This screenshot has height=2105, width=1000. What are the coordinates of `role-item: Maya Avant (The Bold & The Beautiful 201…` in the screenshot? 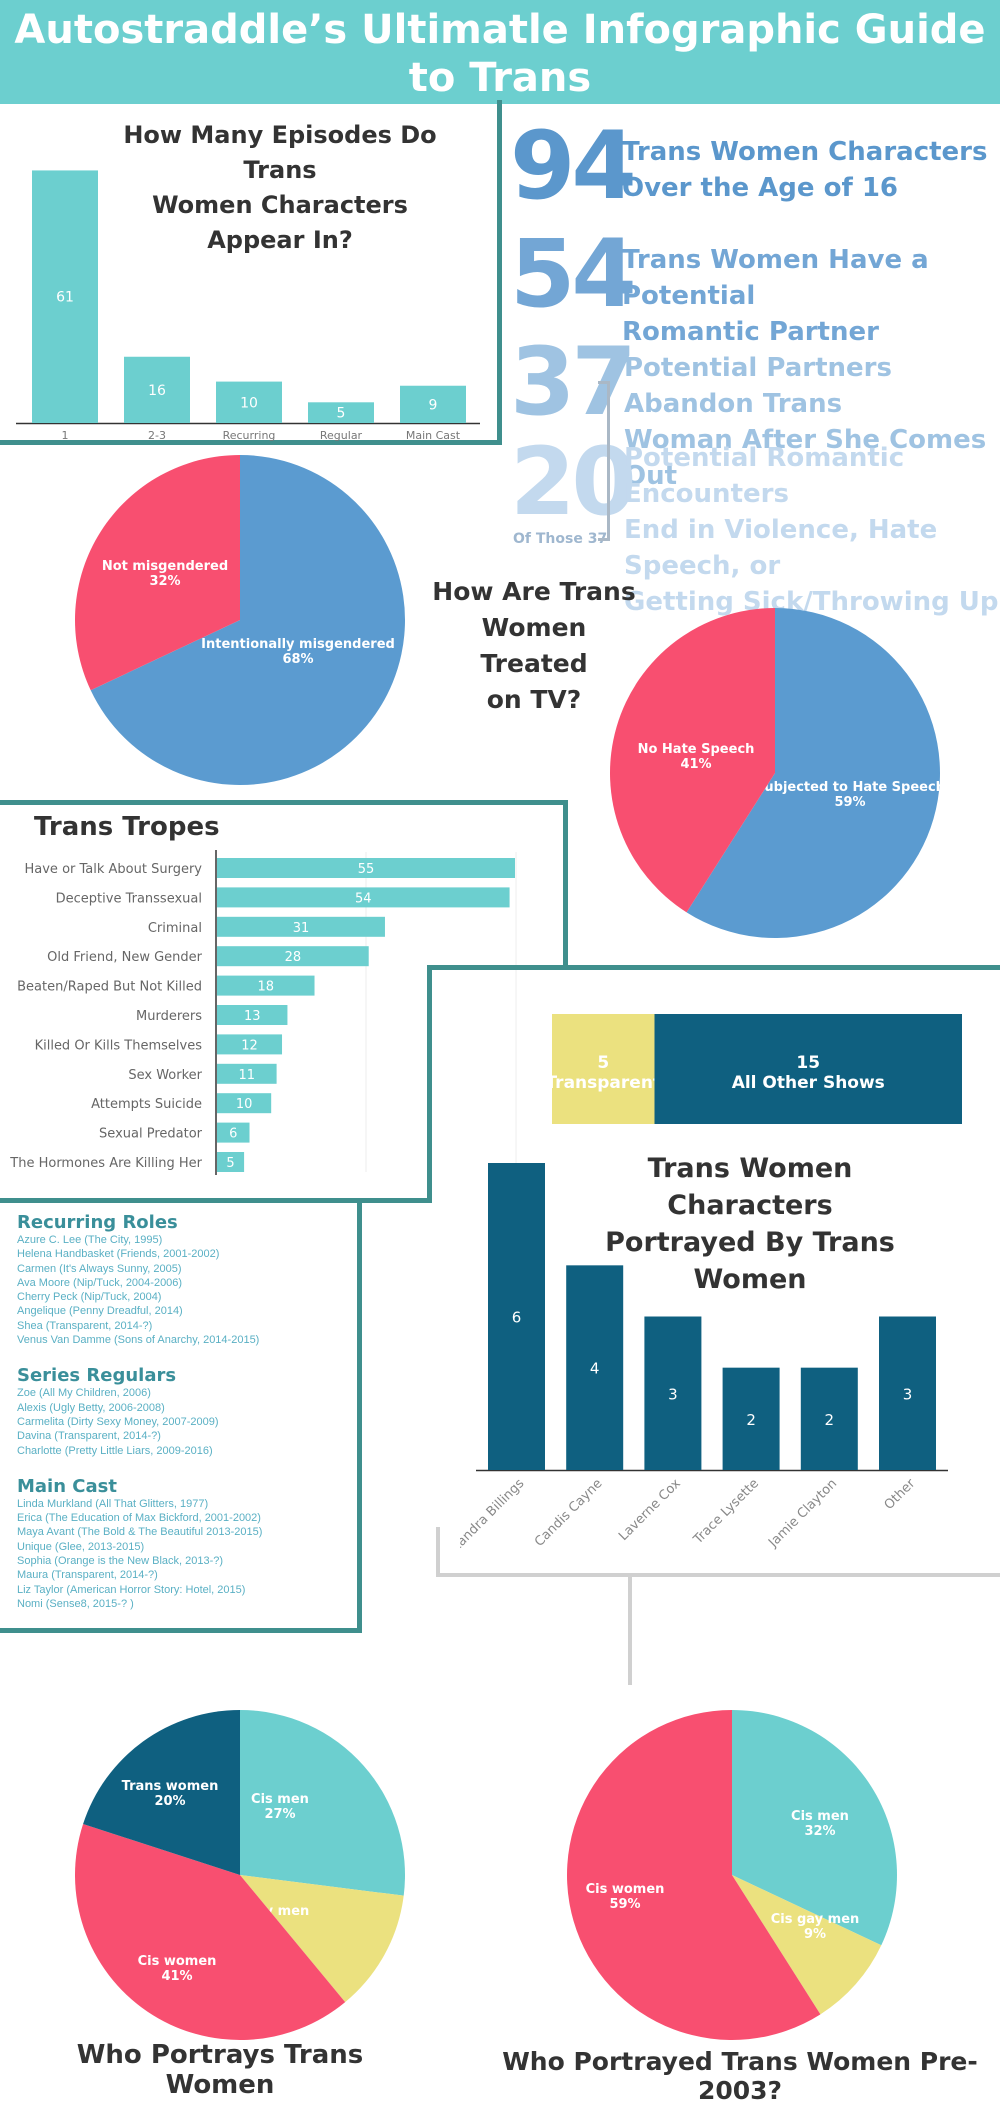 It's located at (140, 1532).